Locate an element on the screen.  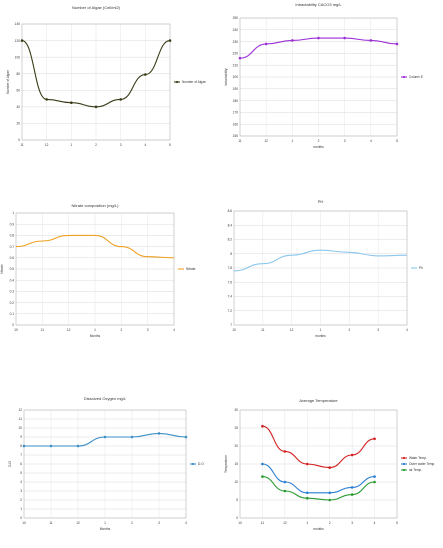
x-tick-label: 5 is located at coordinates (170, 145).